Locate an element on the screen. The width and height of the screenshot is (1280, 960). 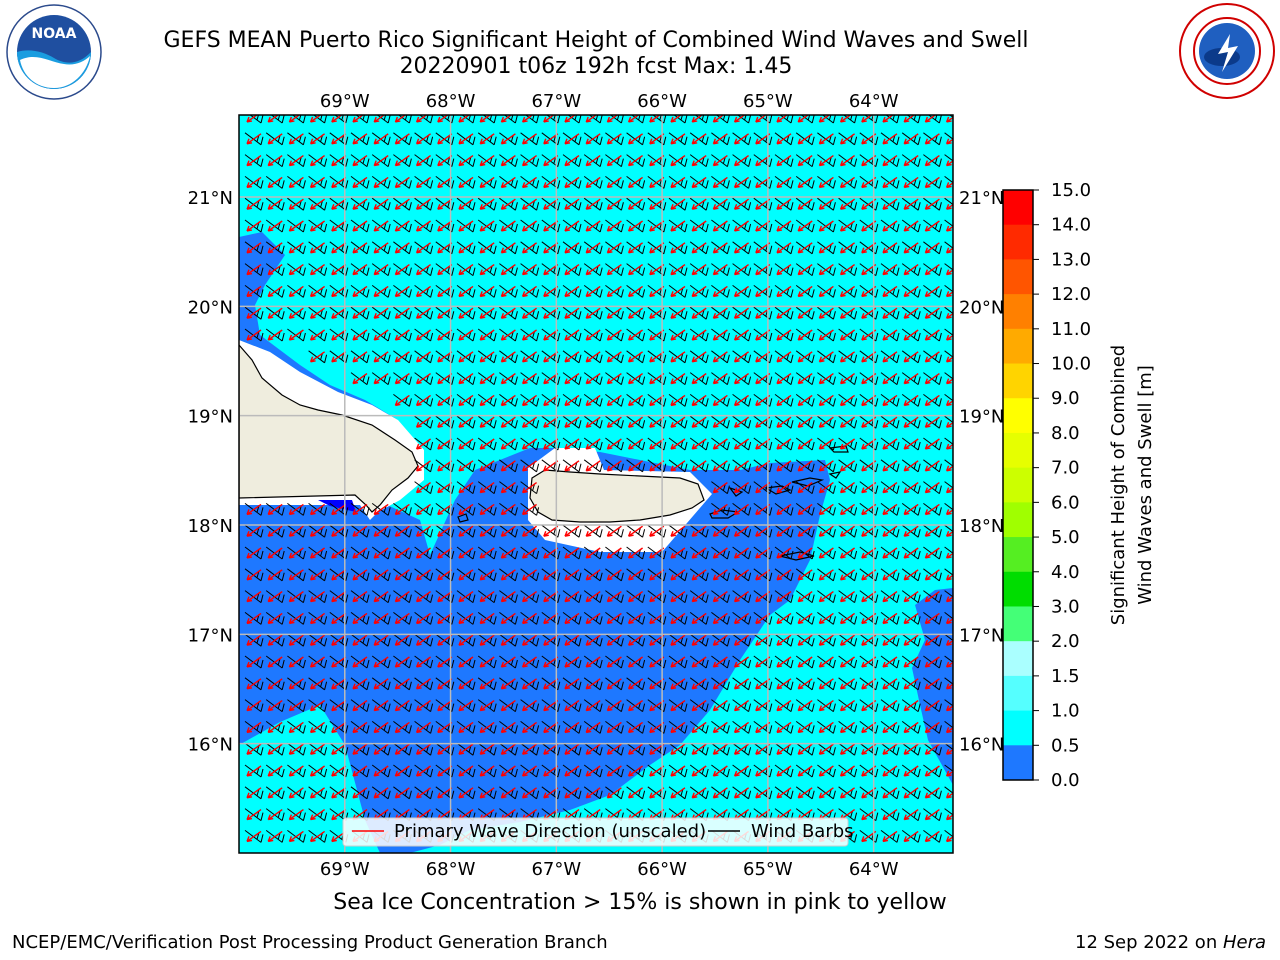
lon-label-top: 64°W is located at coordinates (874, 101).